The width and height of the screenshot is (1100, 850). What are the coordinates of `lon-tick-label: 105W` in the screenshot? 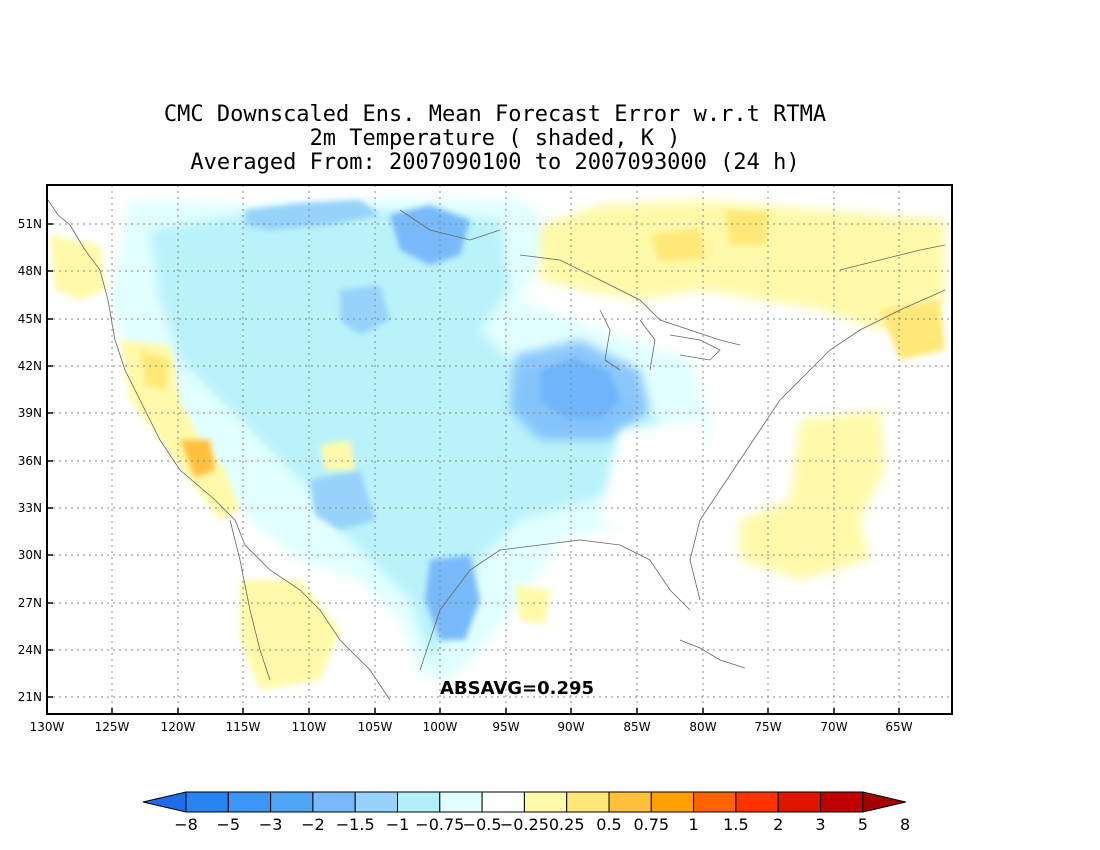 It's located at (375, 727).